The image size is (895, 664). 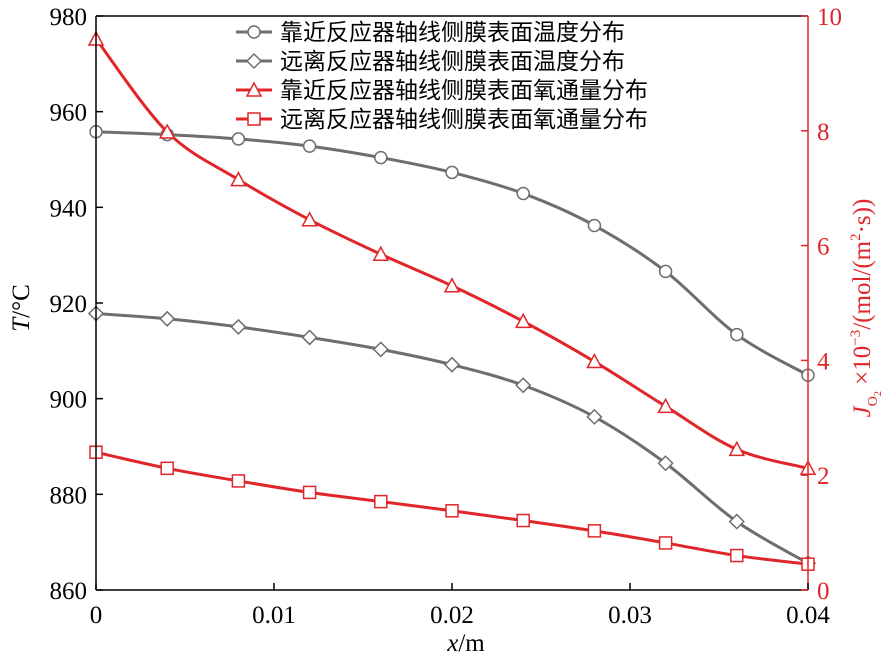 What do you see at coordinates (69, 304) in the screenshot?
I see `left-y-tick-label: 920` at bounding box center [69, 304].